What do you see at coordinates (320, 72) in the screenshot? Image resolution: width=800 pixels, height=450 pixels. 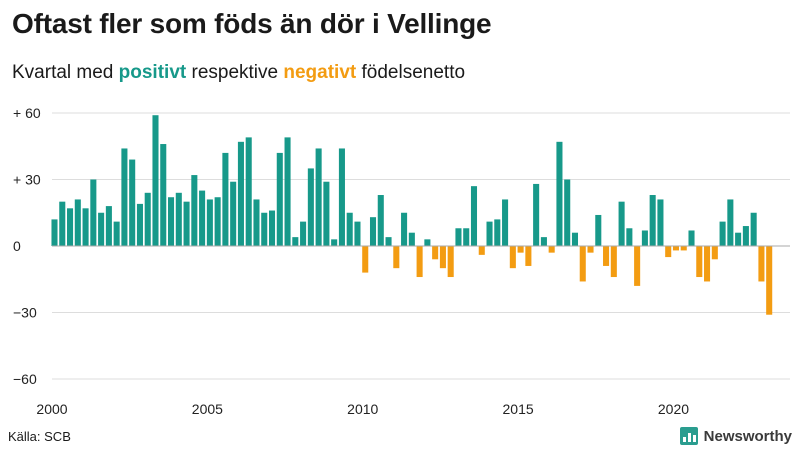 I see `subtitle-negative-word: negativt` at bounding box center [320, 72].